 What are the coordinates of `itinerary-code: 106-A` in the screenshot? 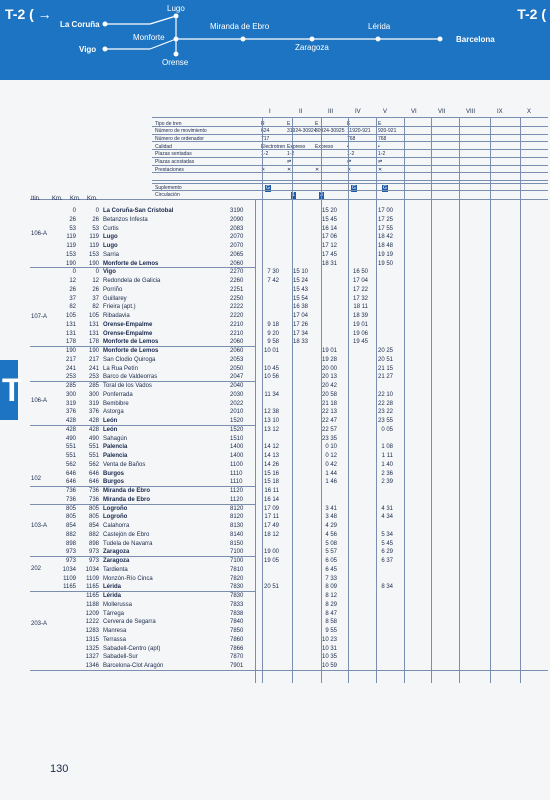 It's located at (39, 401).